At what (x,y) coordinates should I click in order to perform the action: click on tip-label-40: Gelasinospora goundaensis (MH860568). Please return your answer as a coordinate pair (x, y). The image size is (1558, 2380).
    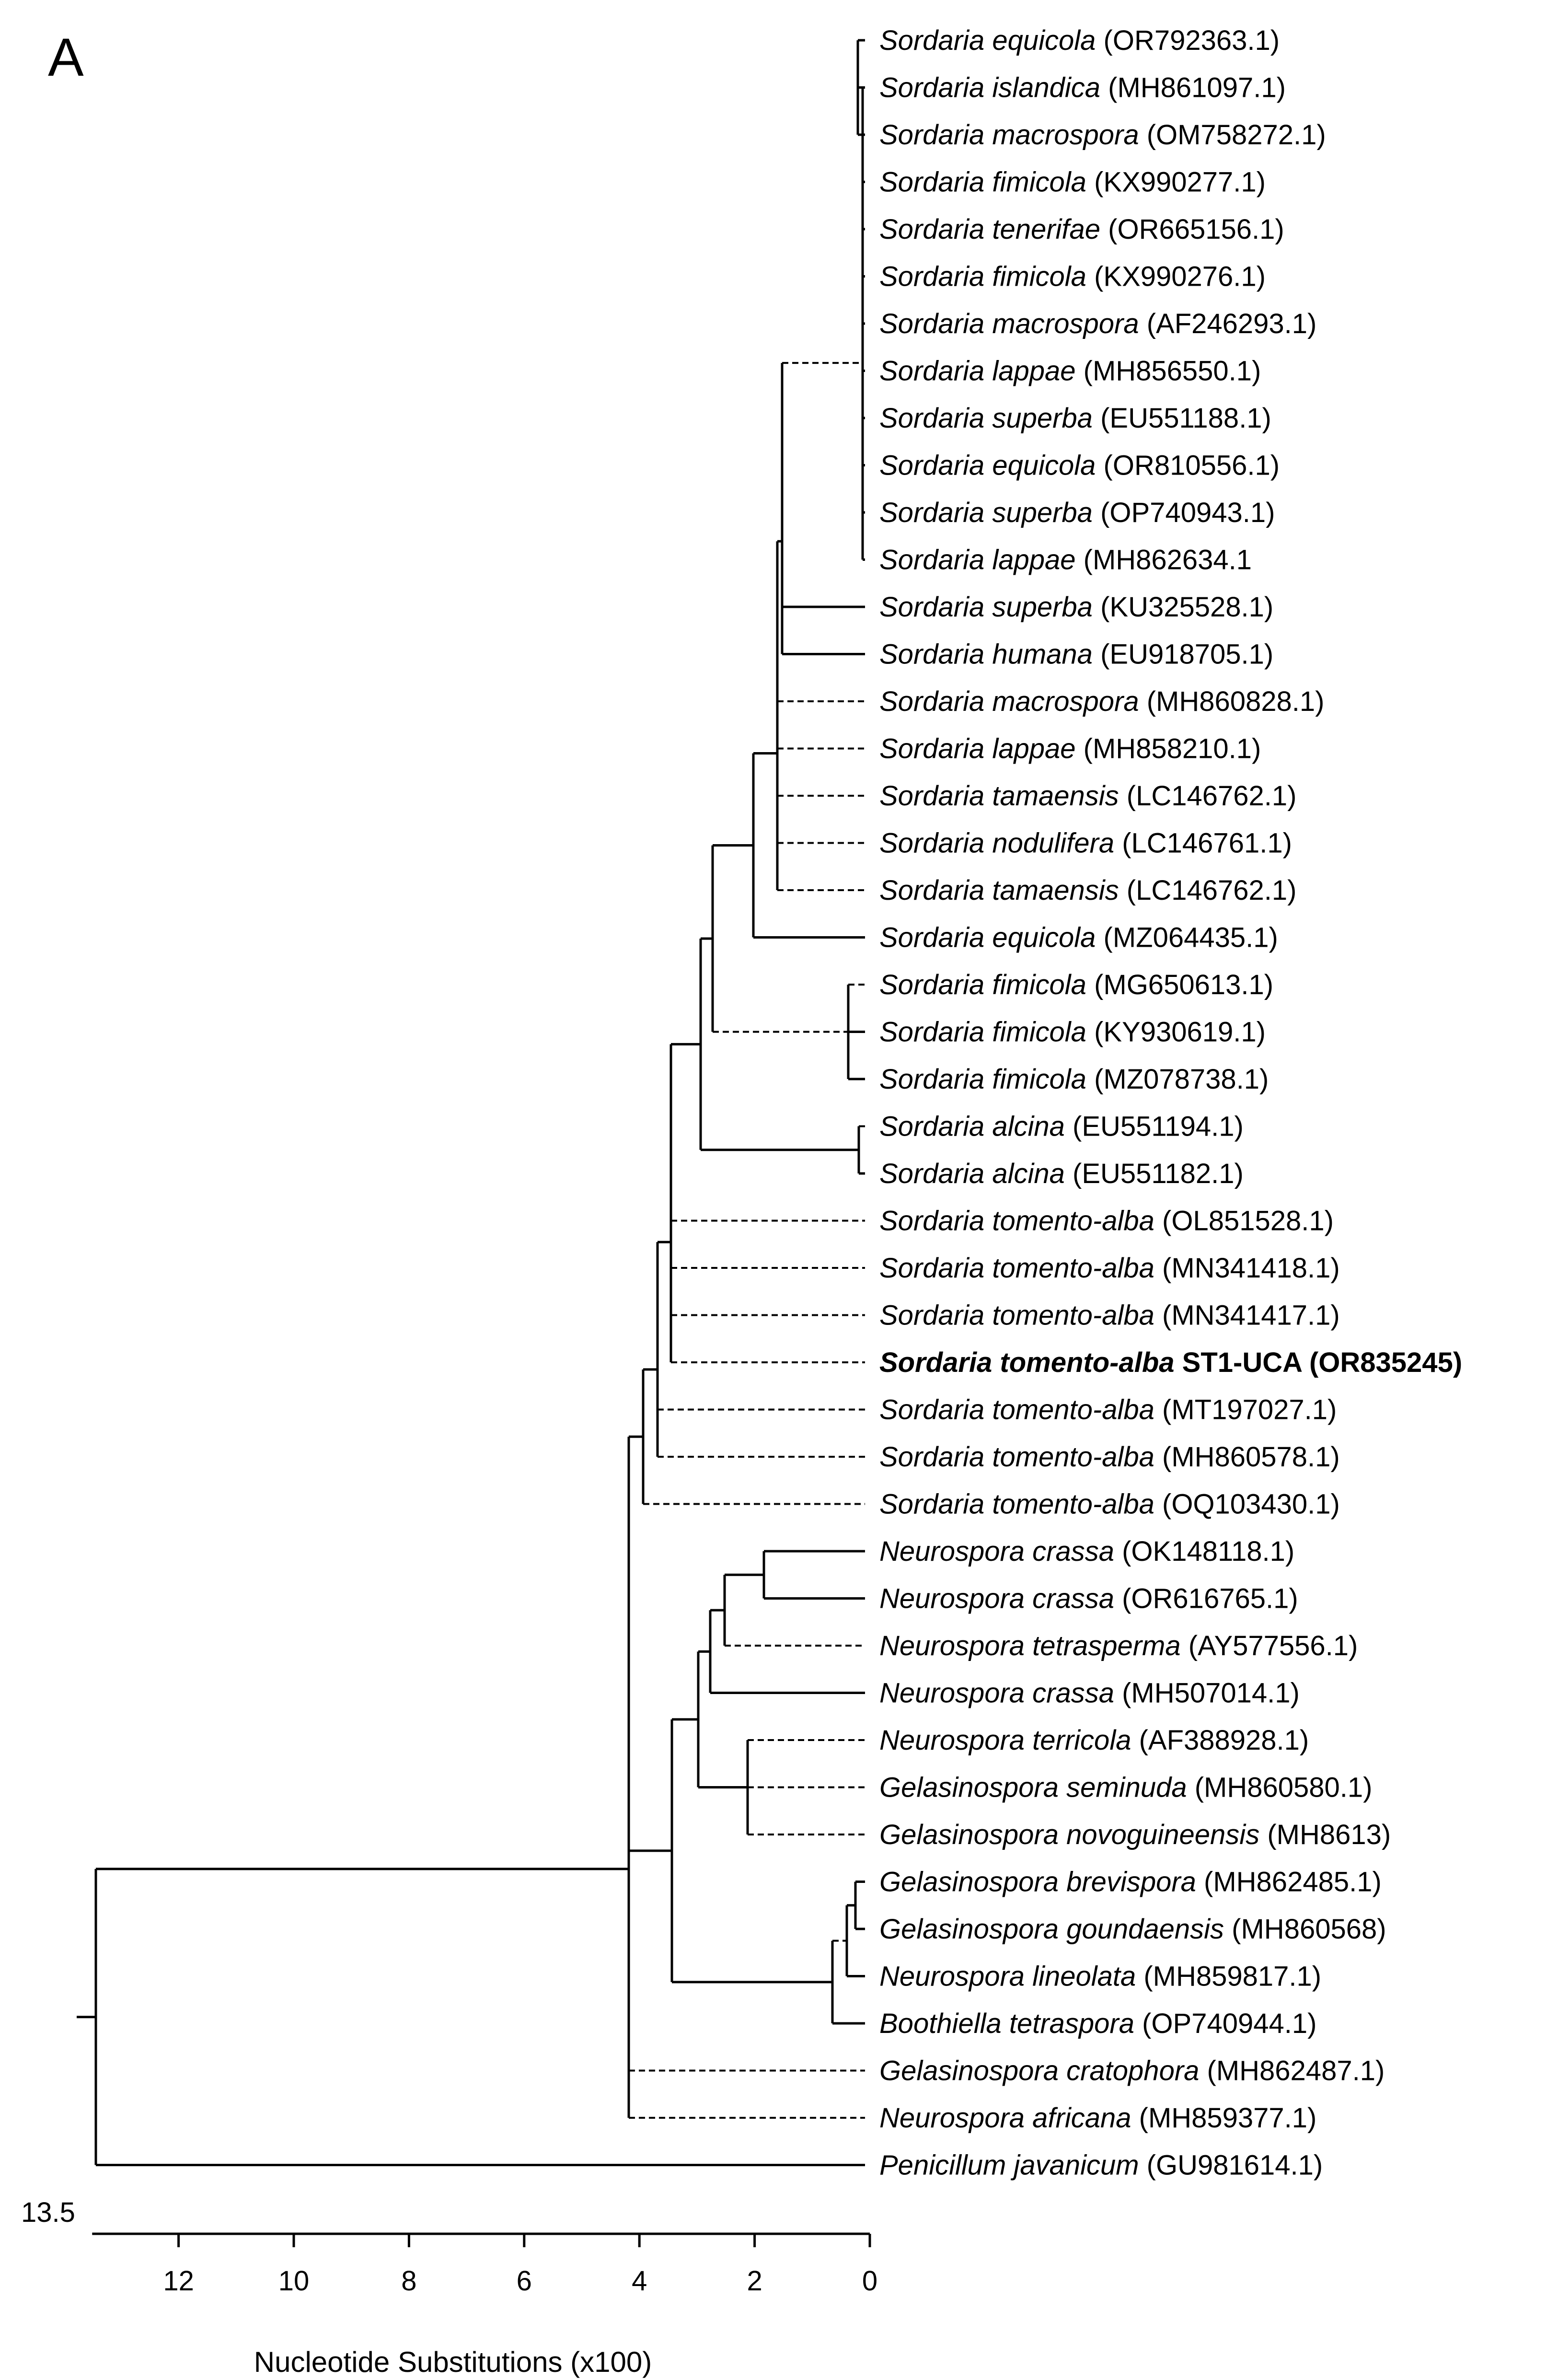
    Looking at the image, I should click on (1132, 1930).